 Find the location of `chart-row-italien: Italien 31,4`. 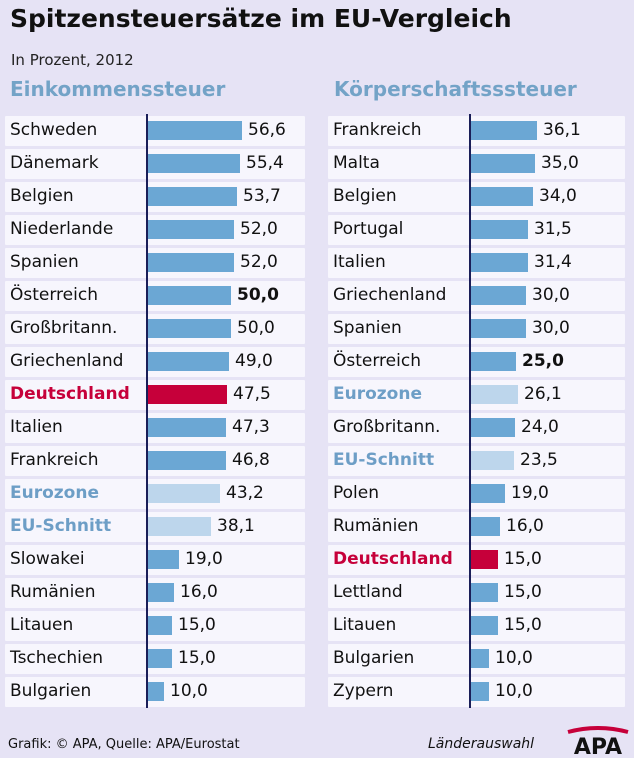

chart-row-italien: Italien 31,4 is located at coordinates (476, 262).